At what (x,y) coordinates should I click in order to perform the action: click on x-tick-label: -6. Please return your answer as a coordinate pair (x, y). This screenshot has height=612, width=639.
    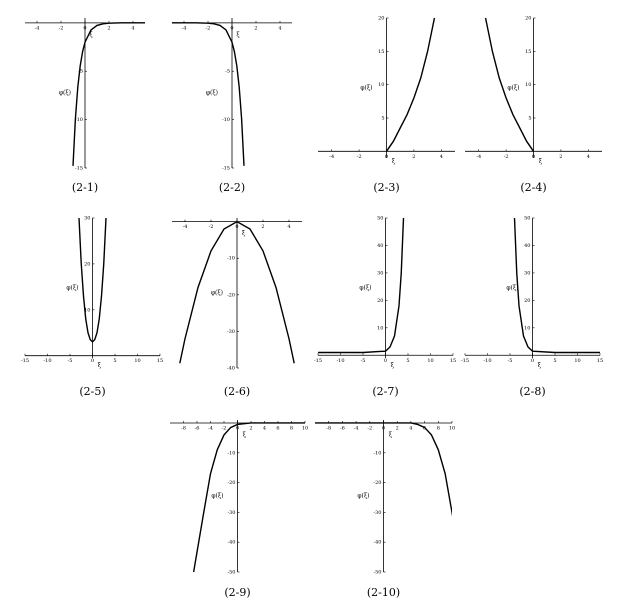
    Looking at the image, I should click on (197, 428).